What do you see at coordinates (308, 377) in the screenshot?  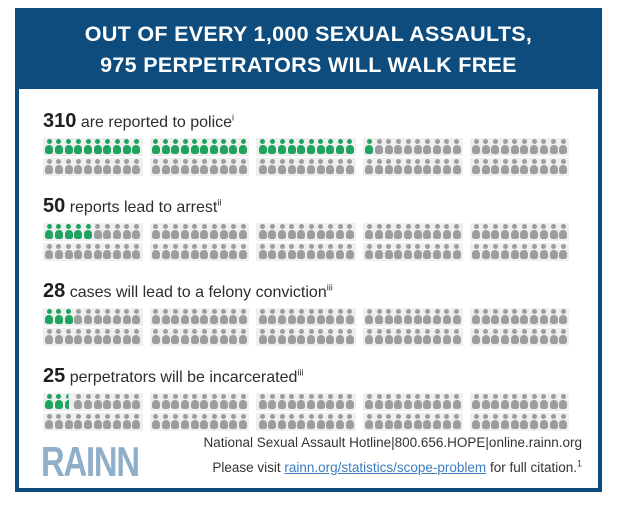 I see `stat-label-line: 25 perpetrators will be incarceratediii` at bounding box center [308, 377].